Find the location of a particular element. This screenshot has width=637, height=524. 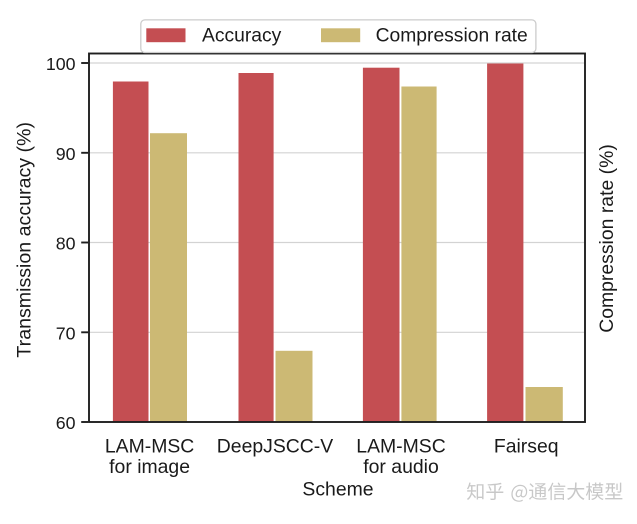

svg-text: DeepJSCC-V is located at coordinates (275, 447).